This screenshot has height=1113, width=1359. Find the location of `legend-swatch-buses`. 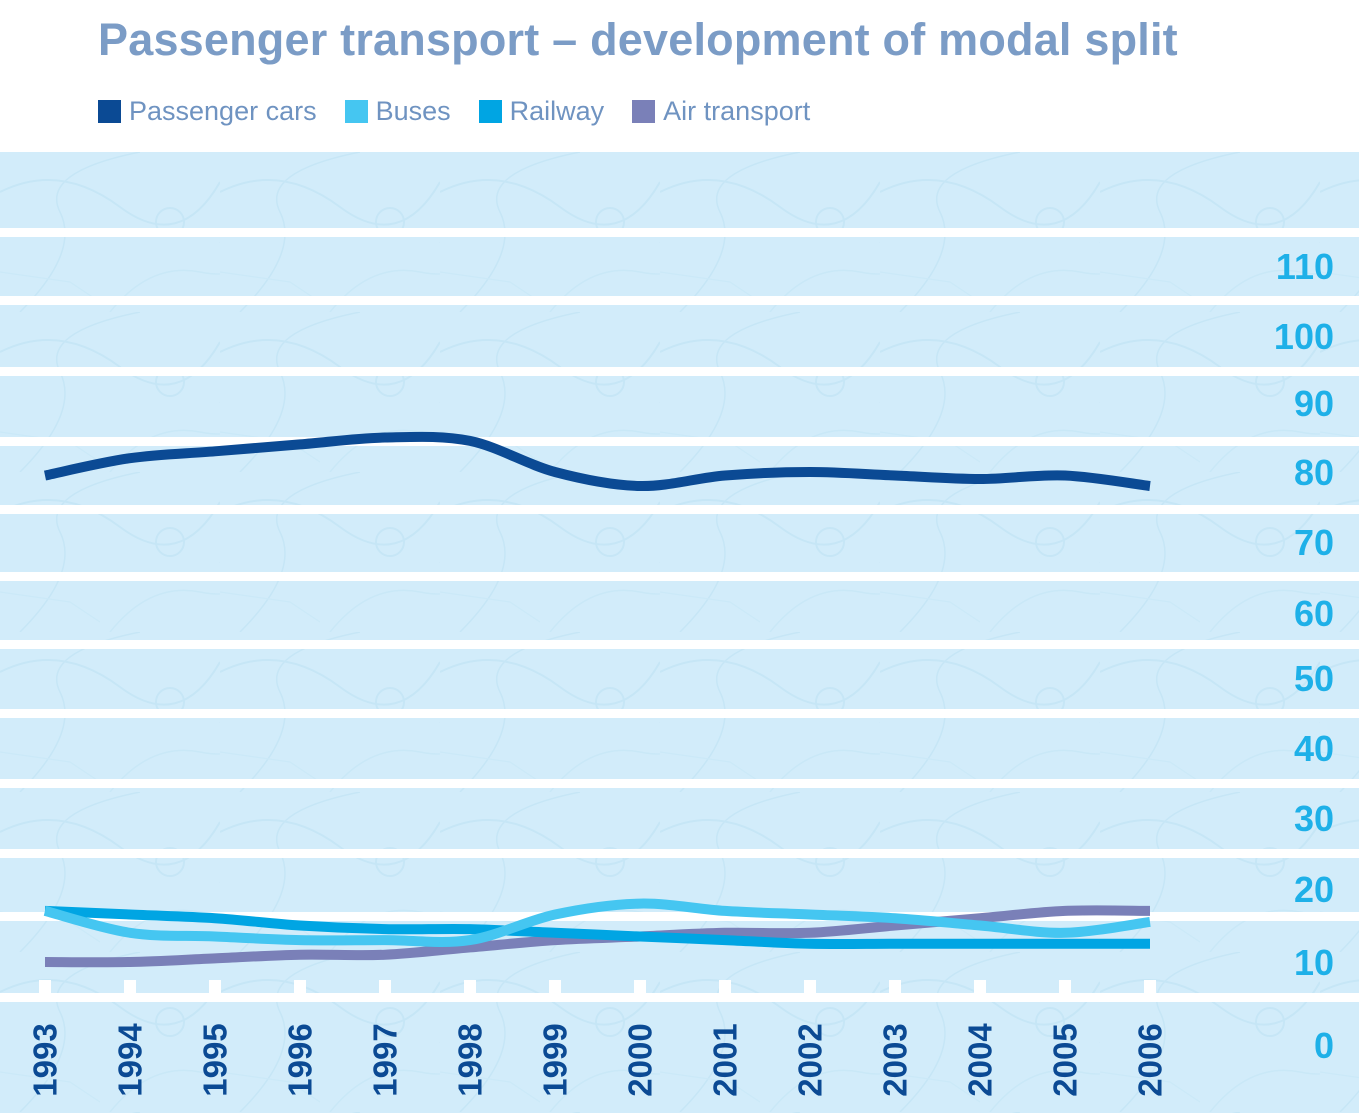

legend-swatch-buses is located at coordinates (356, 111).